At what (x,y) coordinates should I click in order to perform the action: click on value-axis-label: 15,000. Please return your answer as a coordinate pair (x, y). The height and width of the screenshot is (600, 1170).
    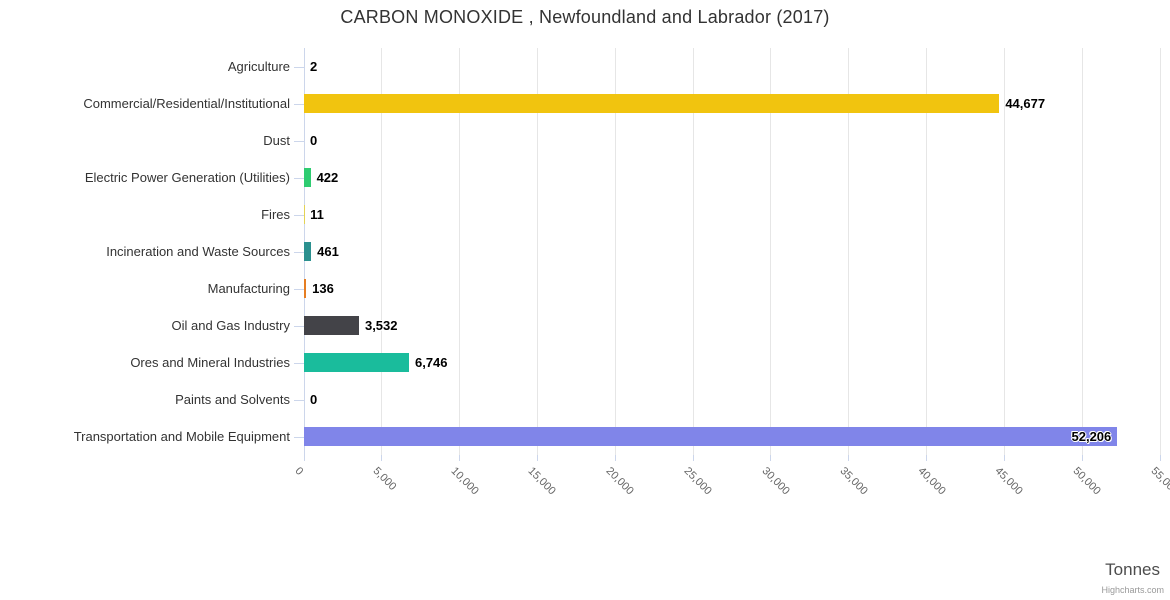
    Looking at the image, I should click on (542, 481).